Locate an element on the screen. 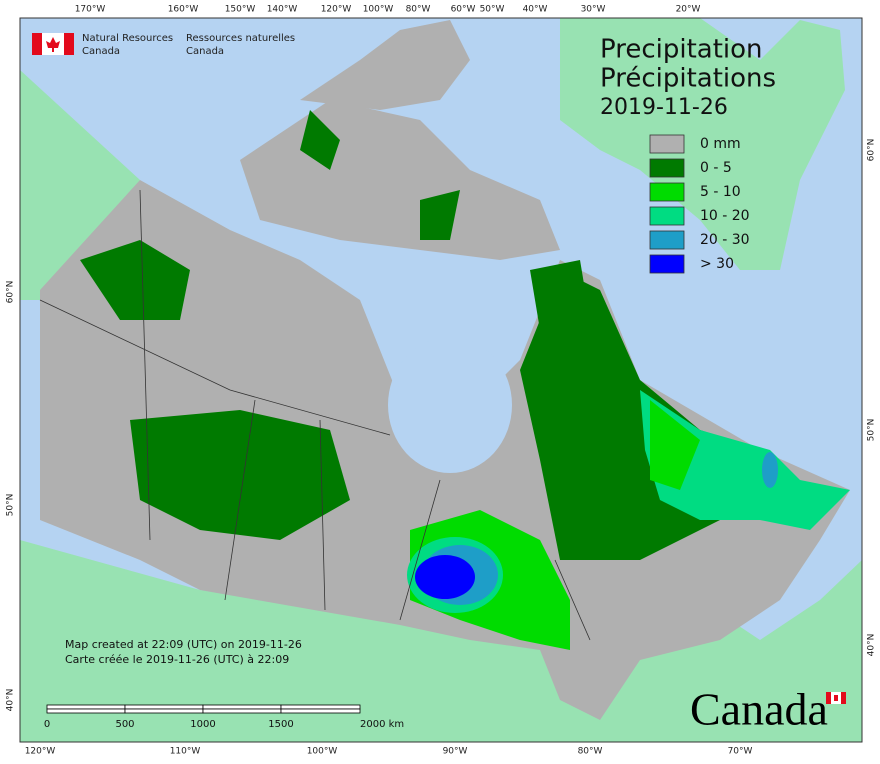 The width and height of the screenshot is (880, 764). maple-leaf is located at coordinates (53, 44).